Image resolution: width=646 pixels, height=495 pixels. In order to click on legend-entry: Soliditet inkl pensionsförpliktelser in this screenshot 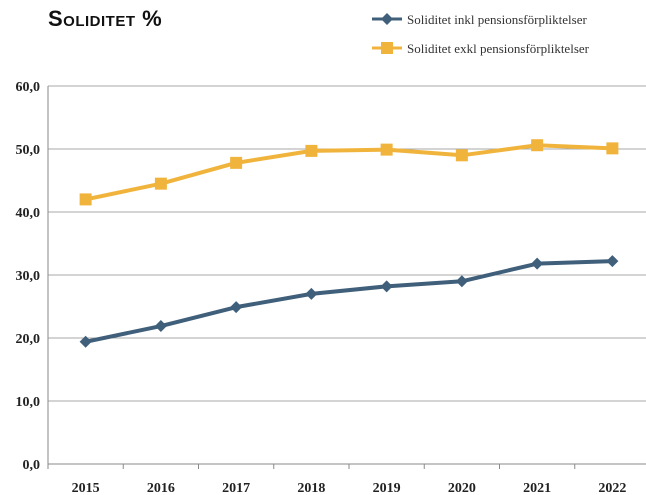, I will do `click(479, 19)`.